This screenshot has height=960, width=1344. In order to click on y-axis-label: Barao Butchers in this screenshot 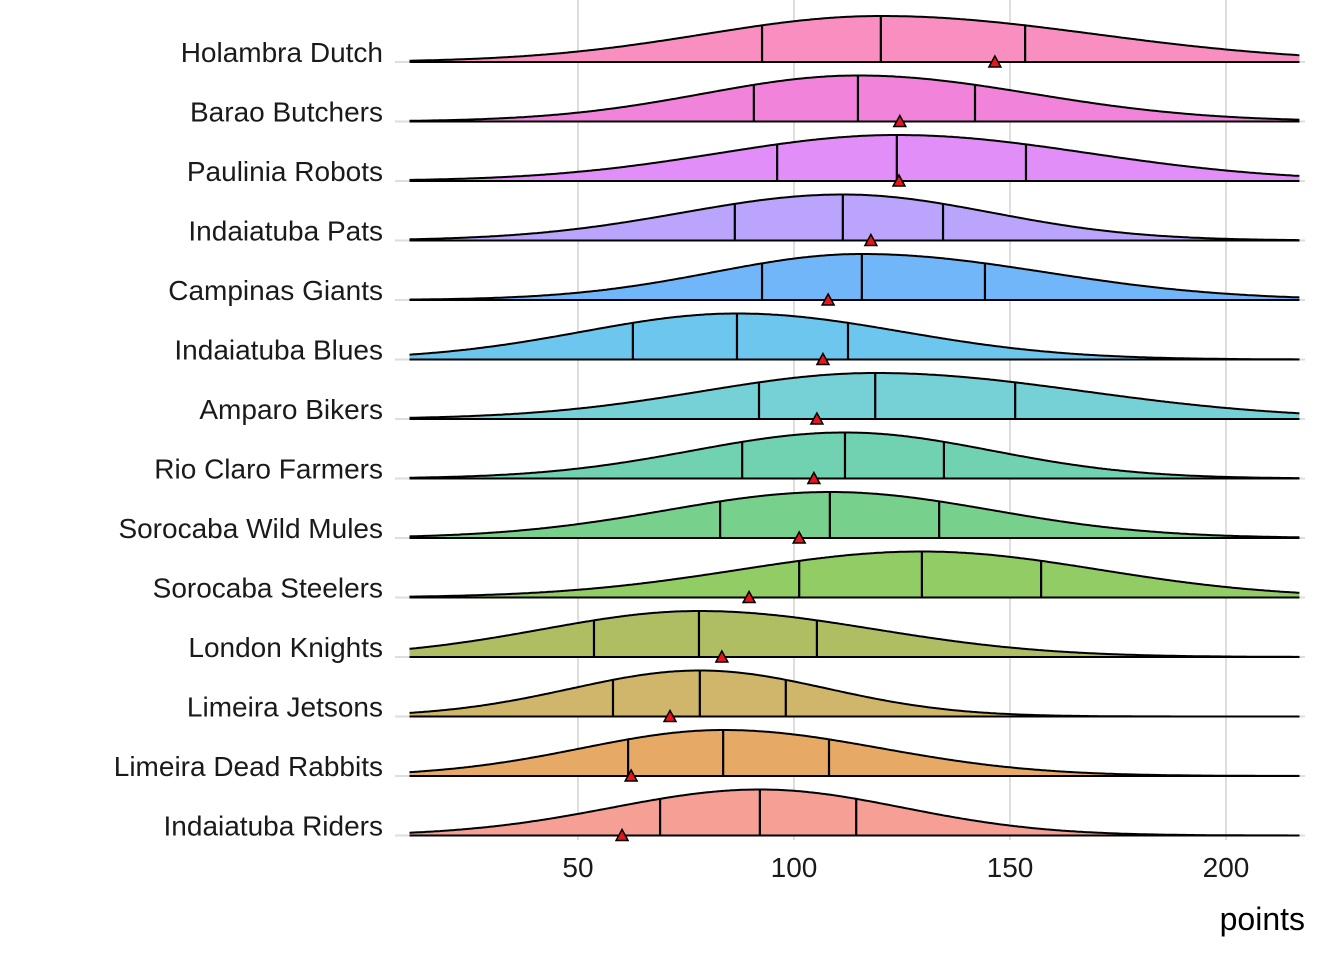, I will do `click(286, 112)`.